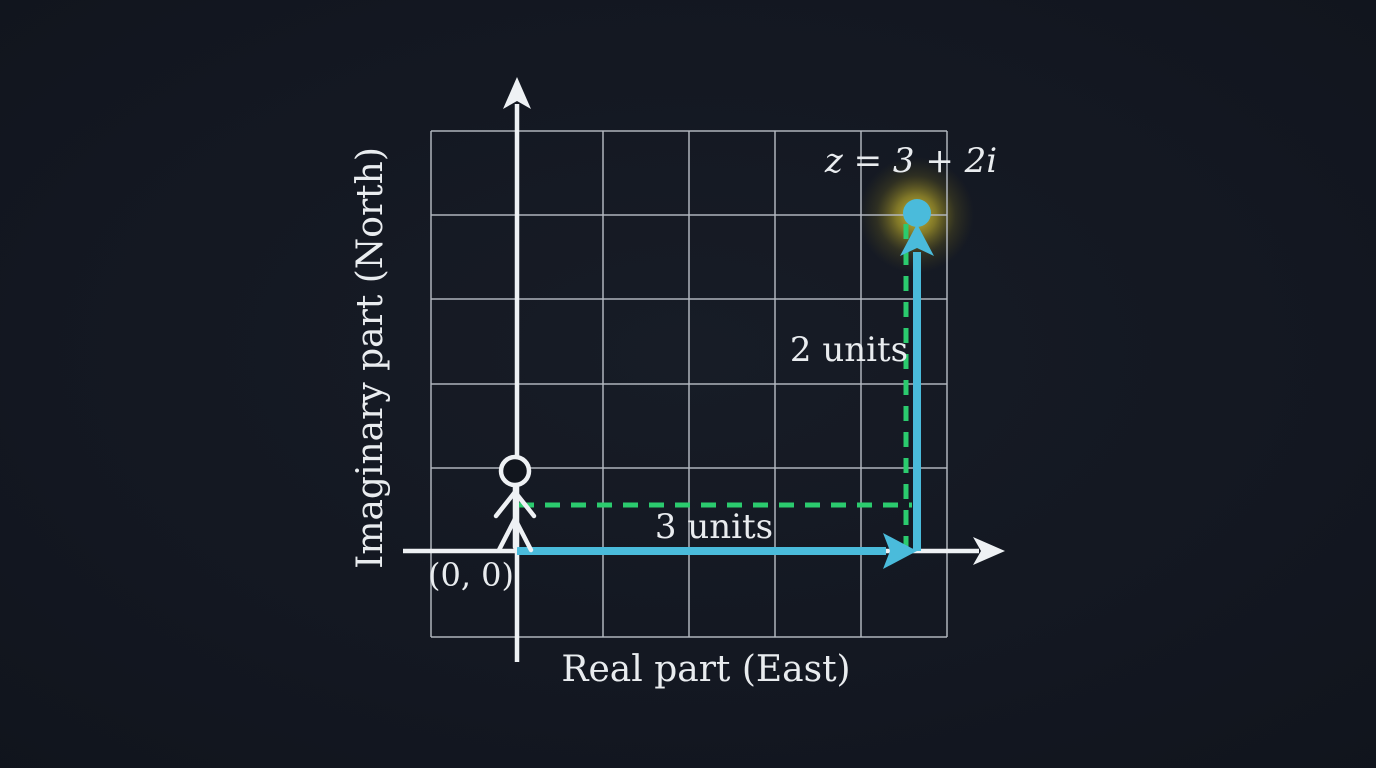 This screenshot has width=1376, height=768. I want to click on x-axis-arrow-icon, so click(989, 551).